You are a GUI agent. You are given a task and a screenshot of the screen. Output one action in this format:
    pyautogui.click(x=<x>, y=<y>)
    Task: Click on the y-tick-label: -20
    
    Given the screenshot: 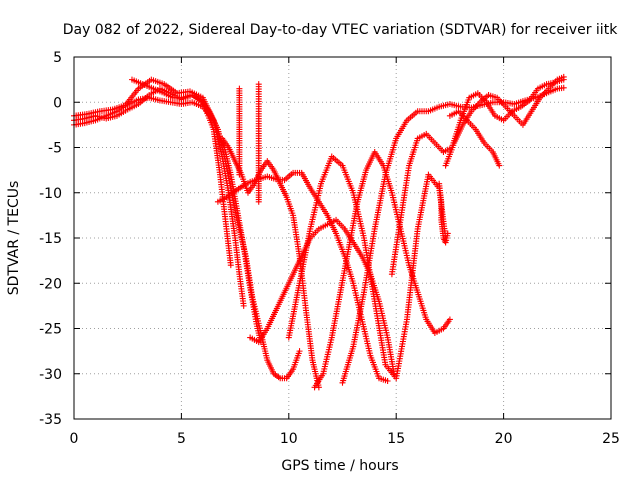 What is the action you would take?
    pyautogui.click(x=50, y=284)
    